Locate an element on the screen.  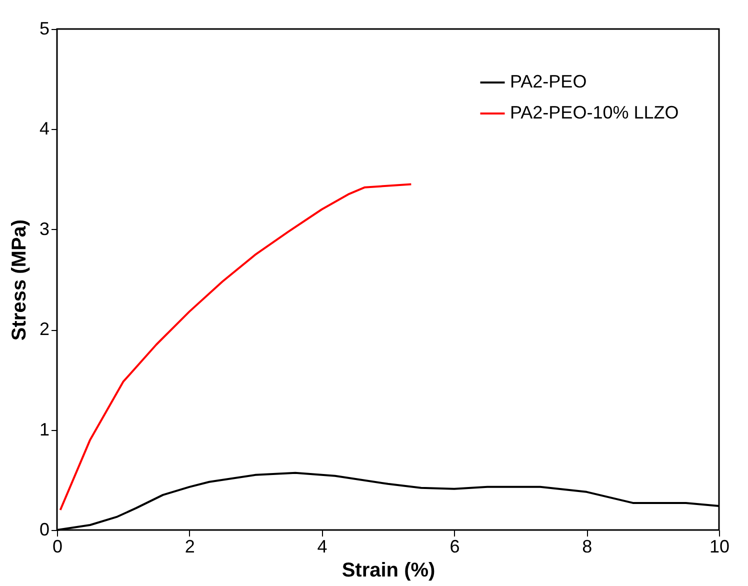
x-tick-label: 8 is located at coordinates (587, 546).